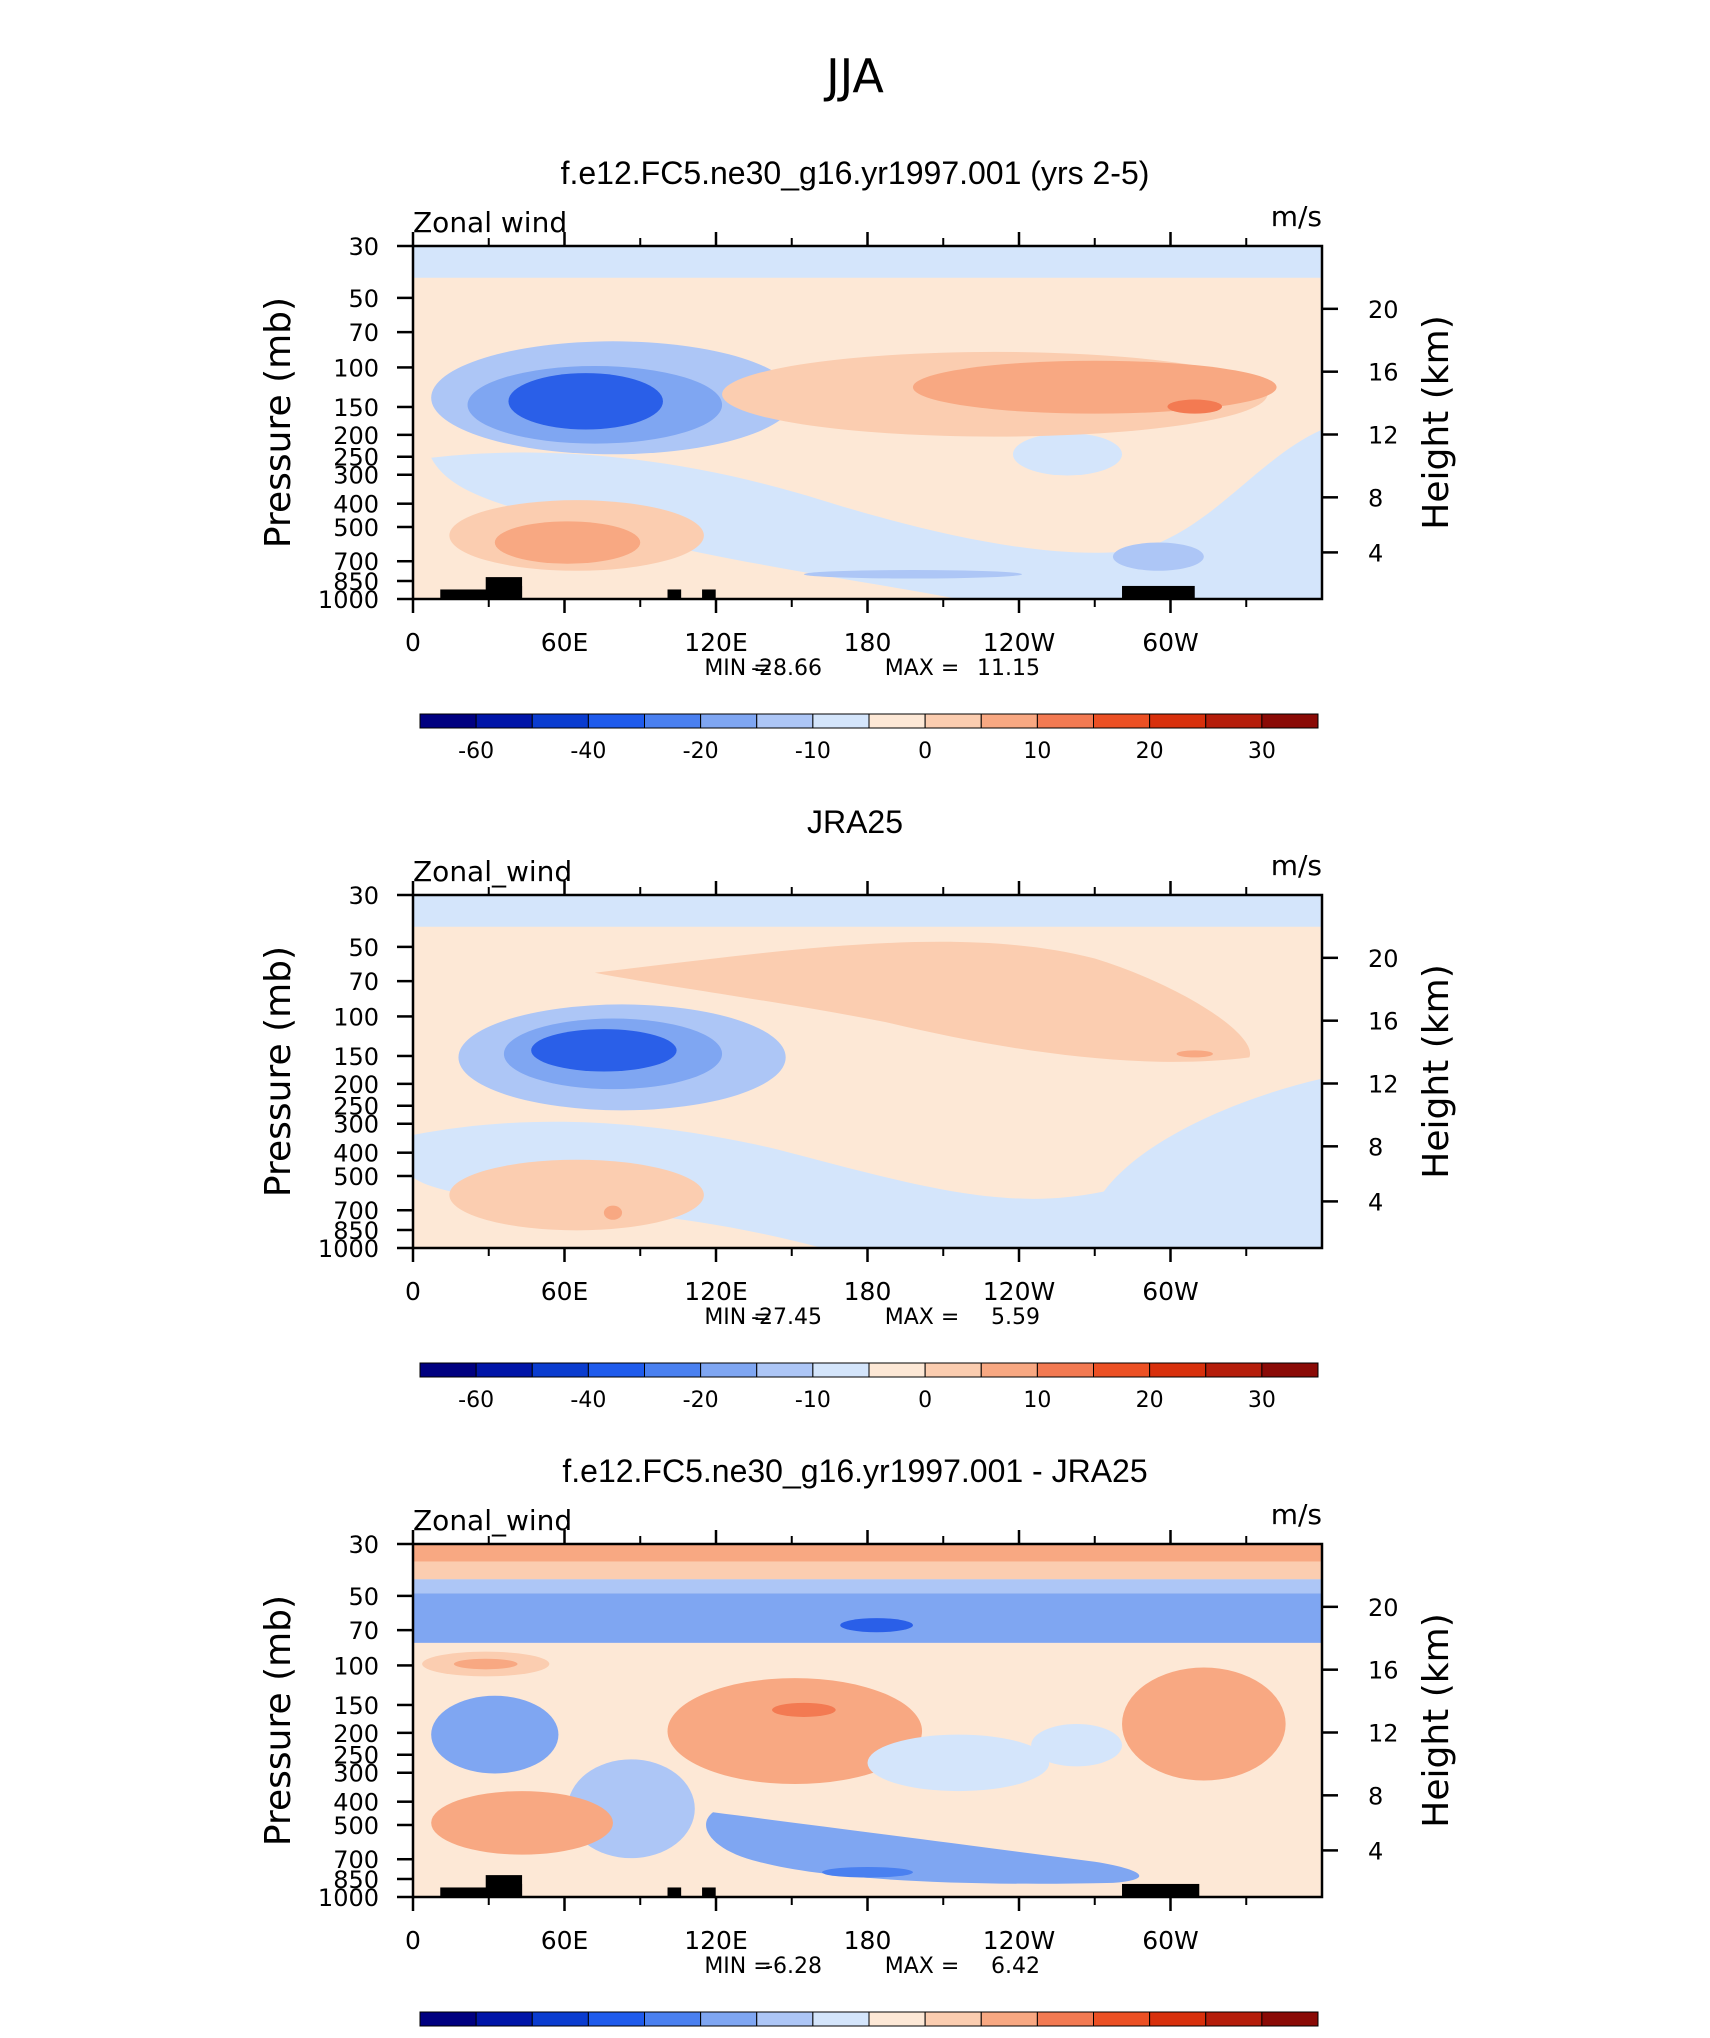 Image resolution: width=1710 pixels, height=2038 pixels. What do you see at coordinates (867, 422) in the screenshot?
I see `contour-field` at bounding box center [867, 422].